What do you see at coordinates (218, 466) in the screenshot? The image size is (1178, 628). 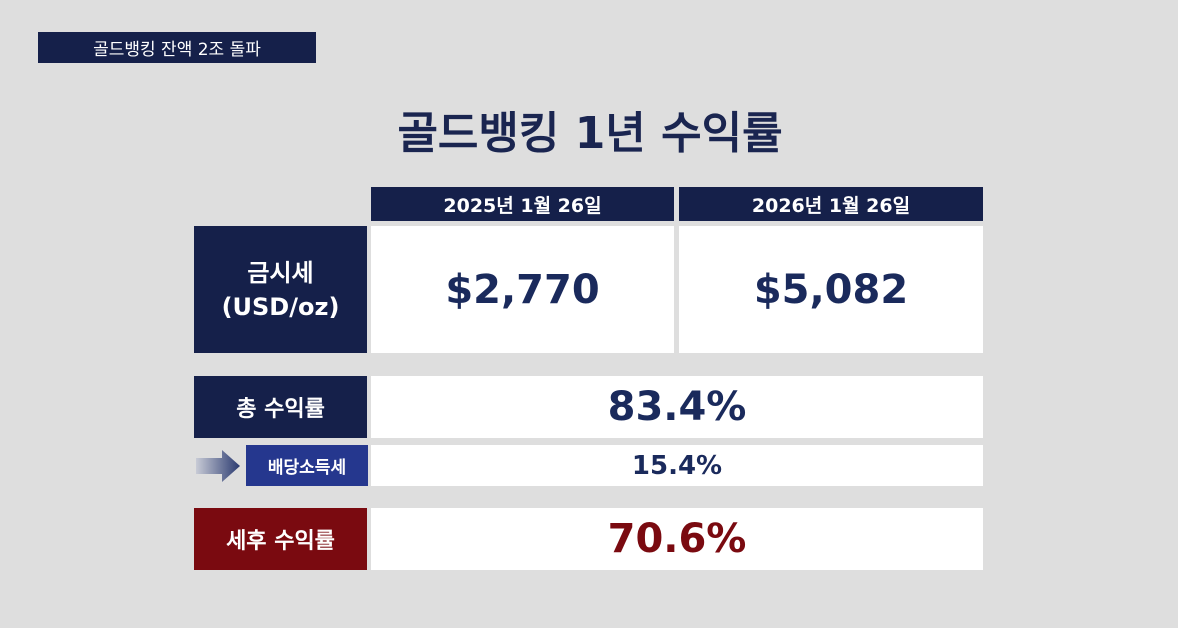 I see `arrow-icon` at bounding box center [218, 466].